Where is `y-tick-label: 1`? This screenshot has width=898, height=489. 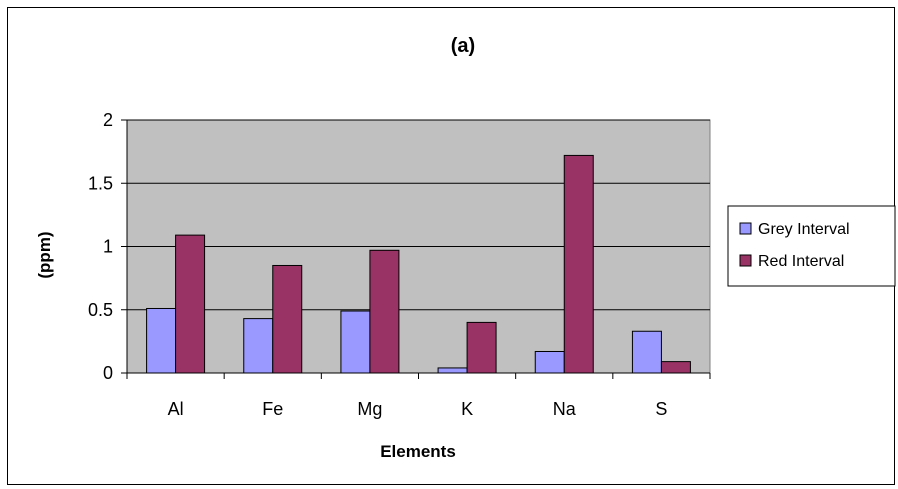
y-tick-label: 1 is located at coordinates (108, 247).